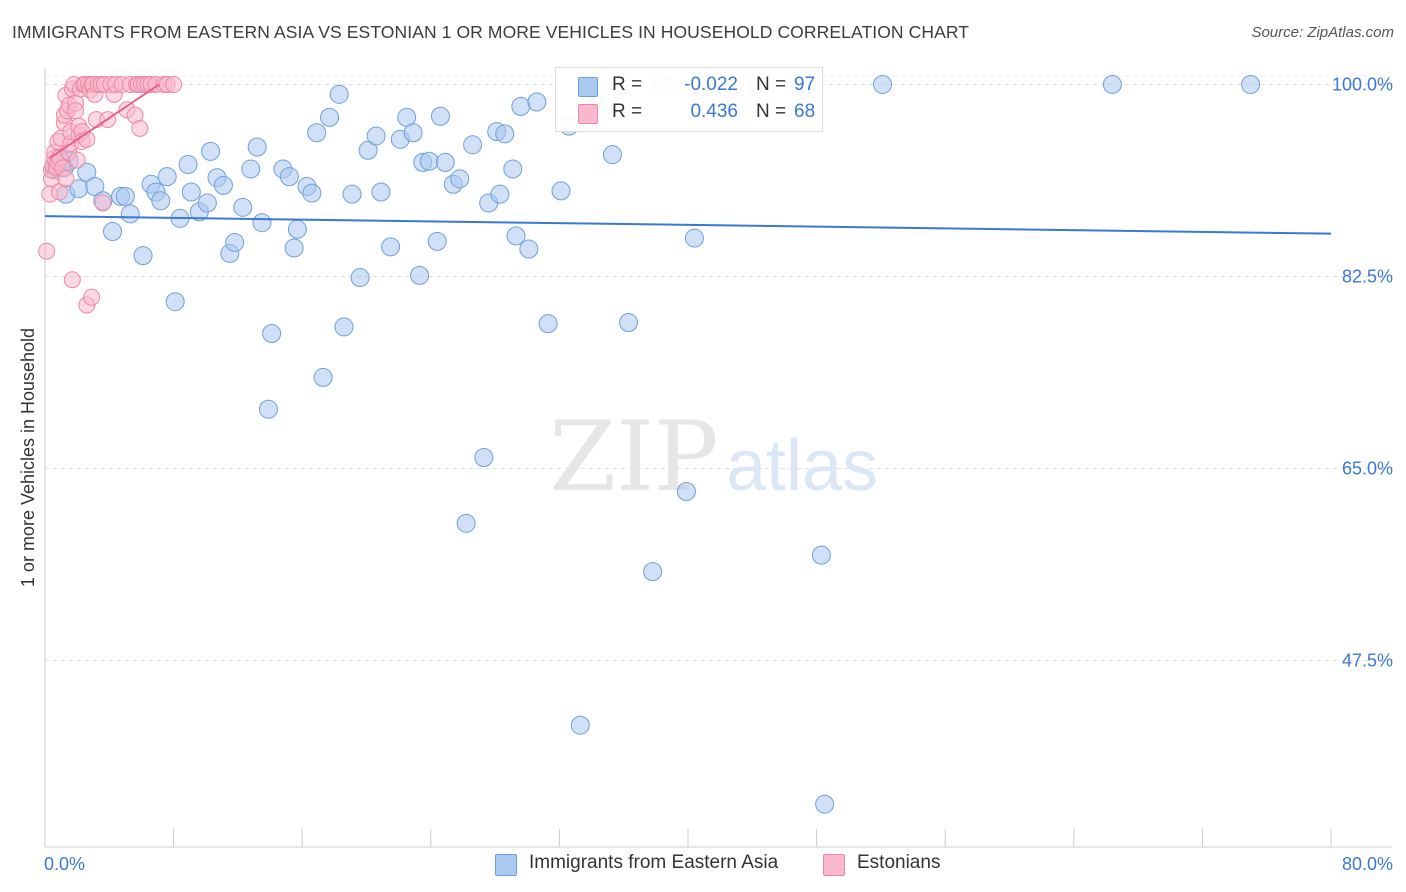  I want to click on r-value: 0.436, so click(714, 111).